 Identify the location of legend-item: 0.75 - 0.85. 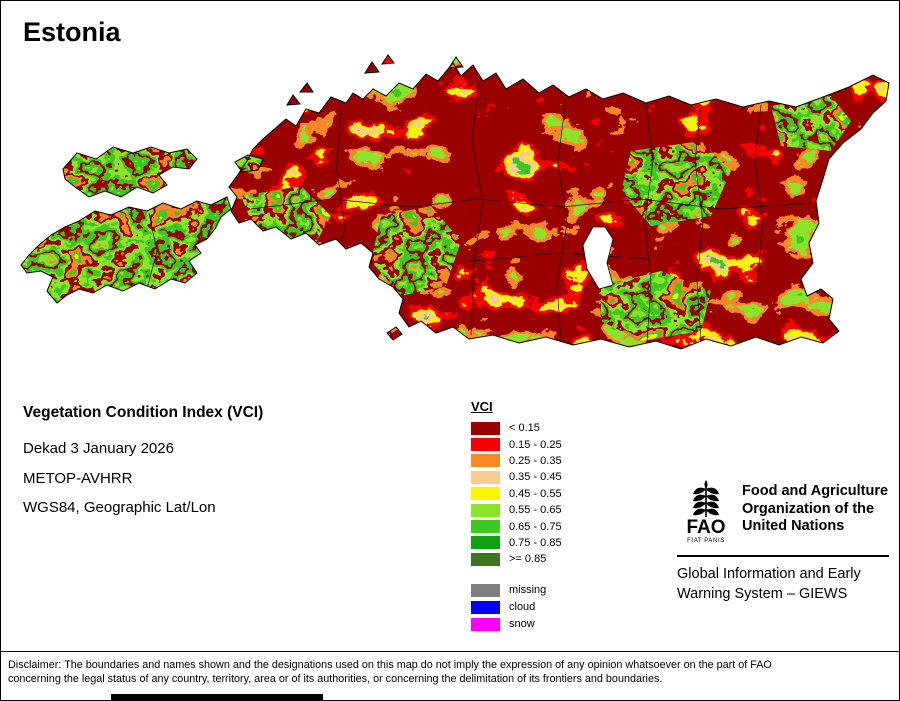
(516, 543).